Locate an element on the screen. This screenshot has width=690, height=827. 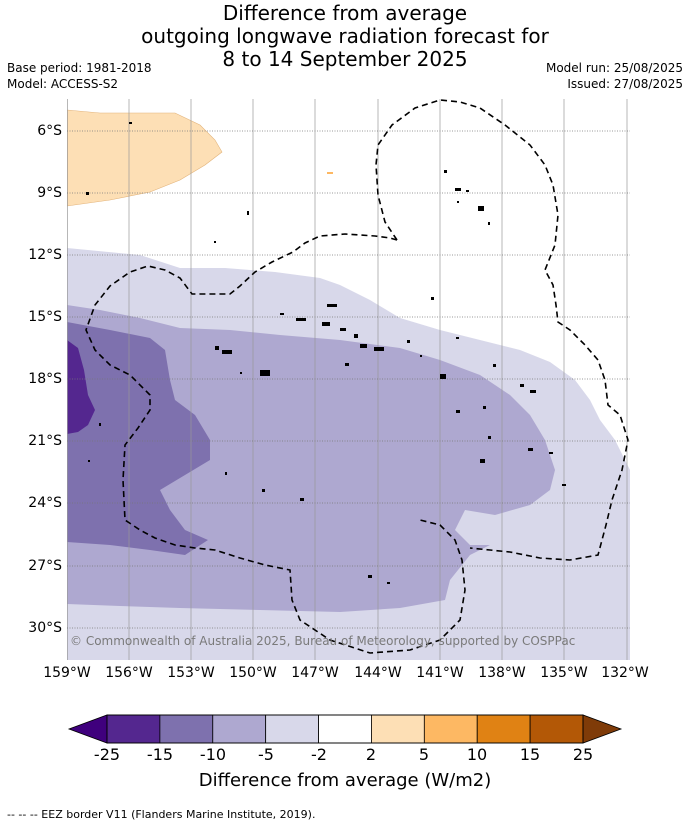
lon-label-159w: 159°W is located at coordinates (67, 673).